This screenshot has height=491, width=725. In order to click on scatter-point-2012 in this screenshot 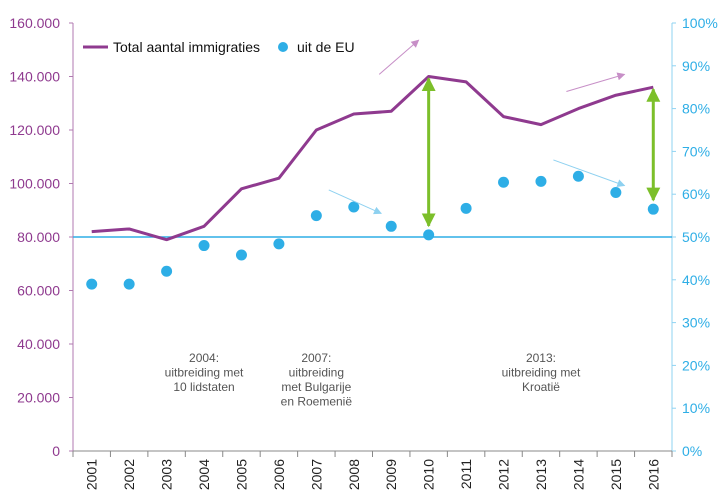, I will do `click(504, 182)`.